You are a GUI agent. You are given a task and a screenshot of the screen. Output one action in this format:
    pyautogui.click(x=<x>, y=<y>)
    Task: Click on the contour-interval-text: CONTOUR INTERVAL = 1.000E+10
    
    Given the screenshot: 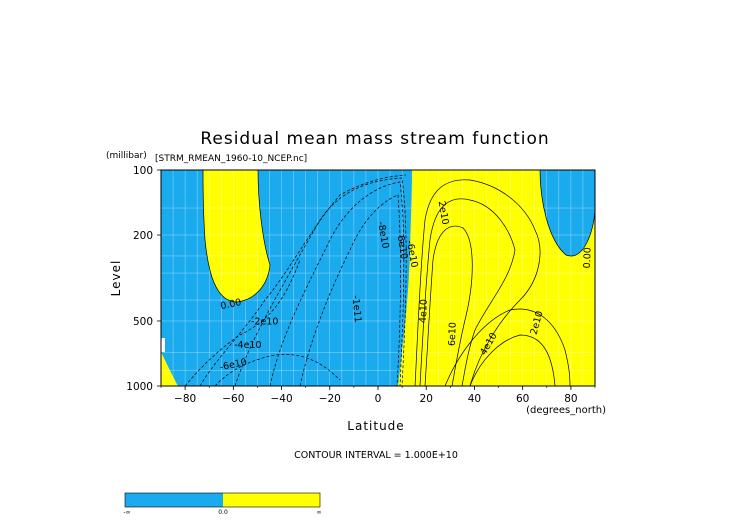 What is the action you would take?
    pyautogui.click(x=376, y=455)
    